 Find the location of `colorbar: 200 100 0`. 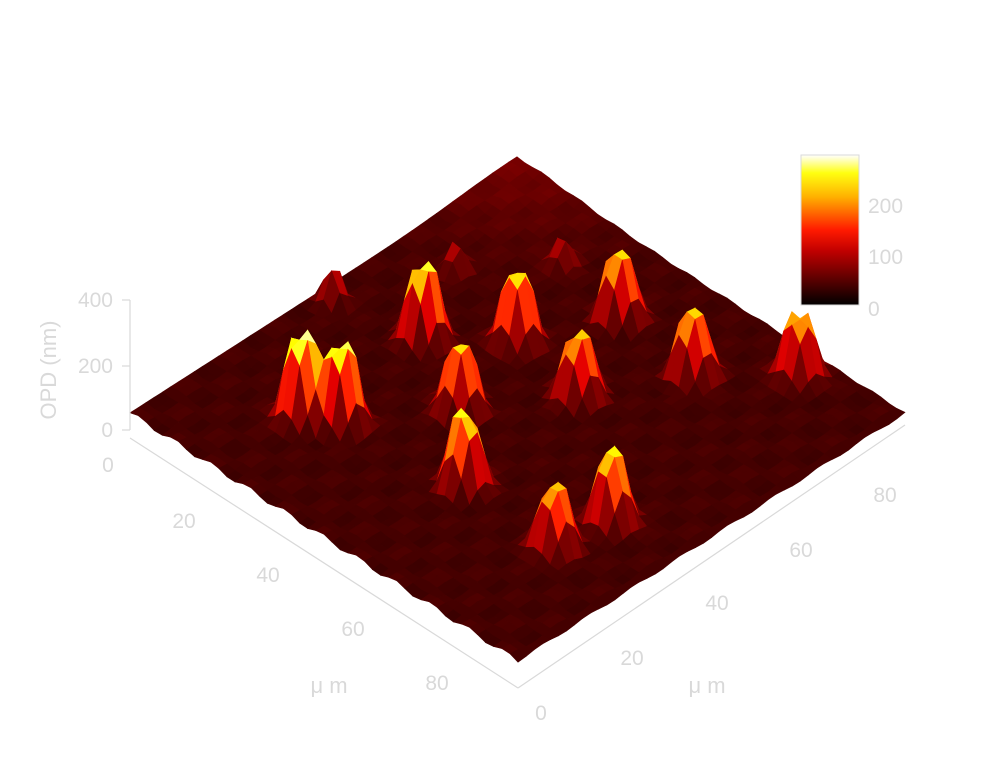

colorbar: 200 100 0 is located at coordinates (851, 237).